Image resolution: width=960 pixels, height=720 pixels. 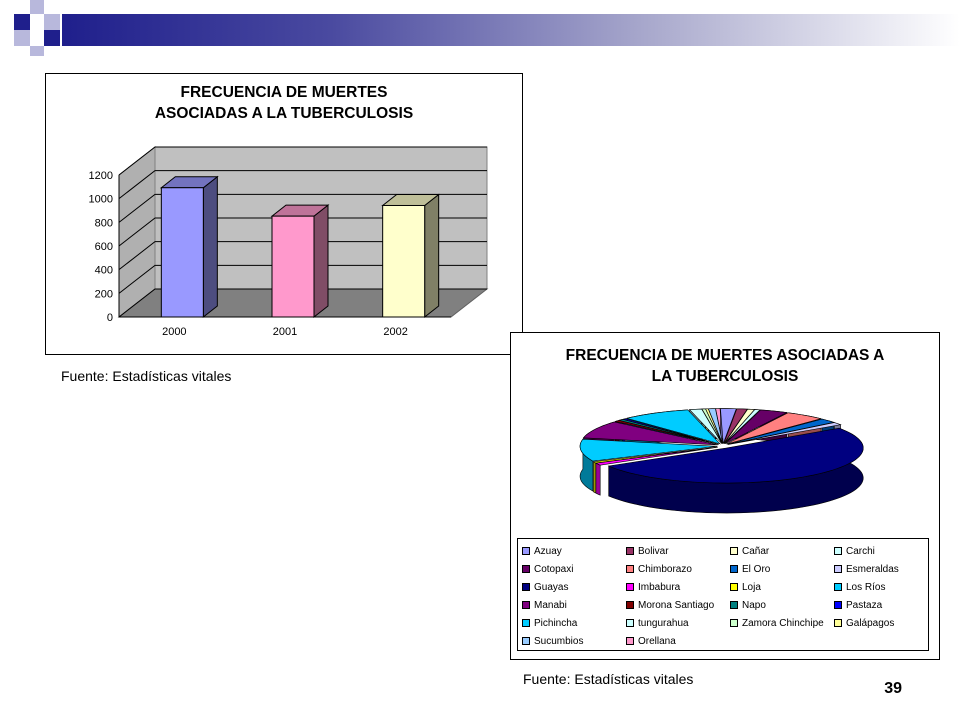 I want to click on bar-2000, so click(x=189, y=247).